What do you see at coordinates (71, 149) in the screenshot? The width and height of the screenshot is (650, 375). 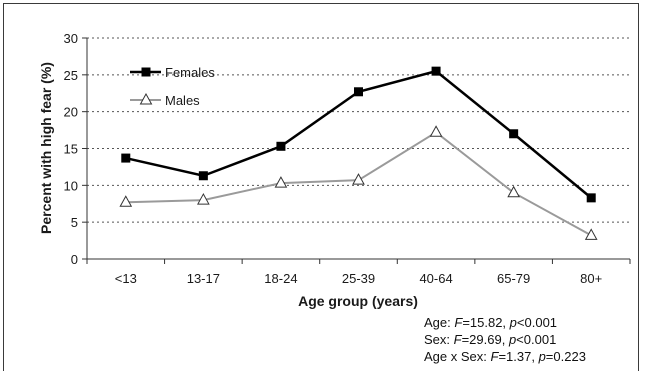 I see `y-tick-label-15: 15` at bounding box center [71, 149].